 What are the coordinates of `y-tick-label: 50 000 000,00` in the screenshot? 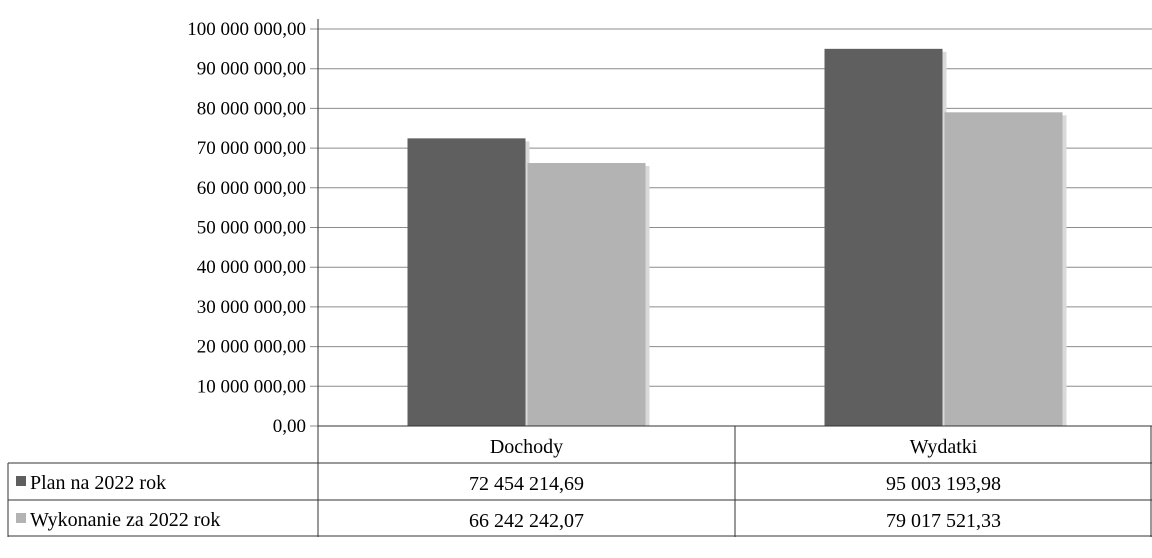 It's located at (251, 228).